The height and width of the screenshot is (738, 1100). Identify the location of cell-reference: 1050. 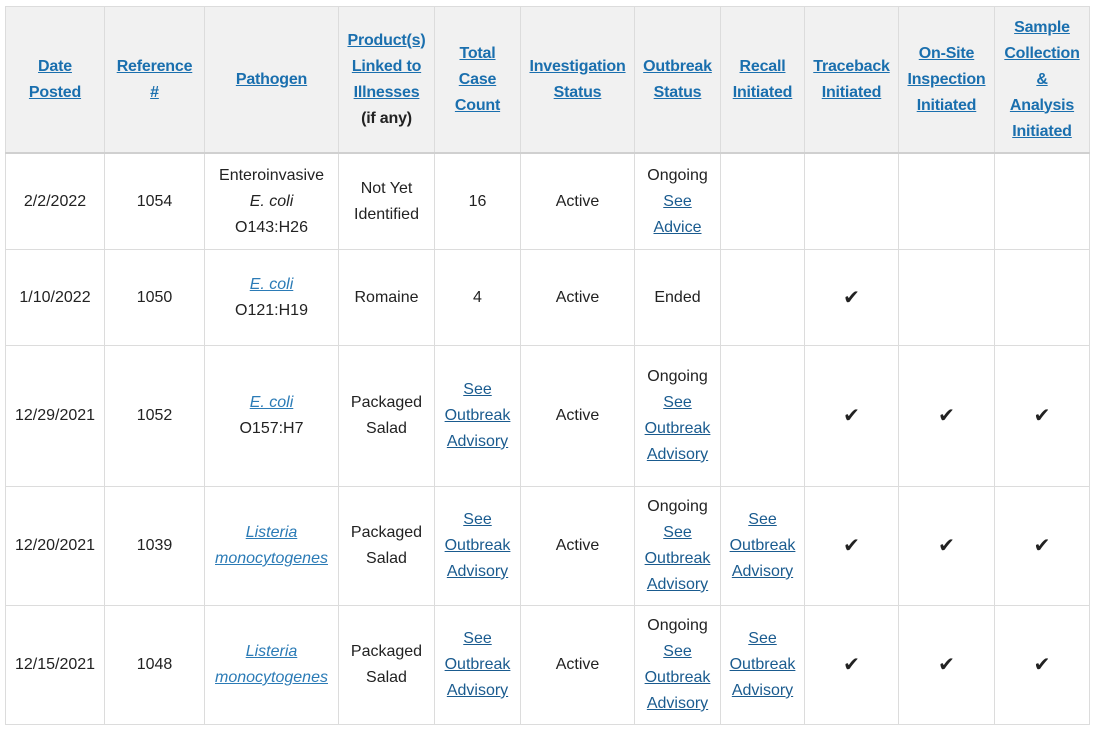
(154, 297).